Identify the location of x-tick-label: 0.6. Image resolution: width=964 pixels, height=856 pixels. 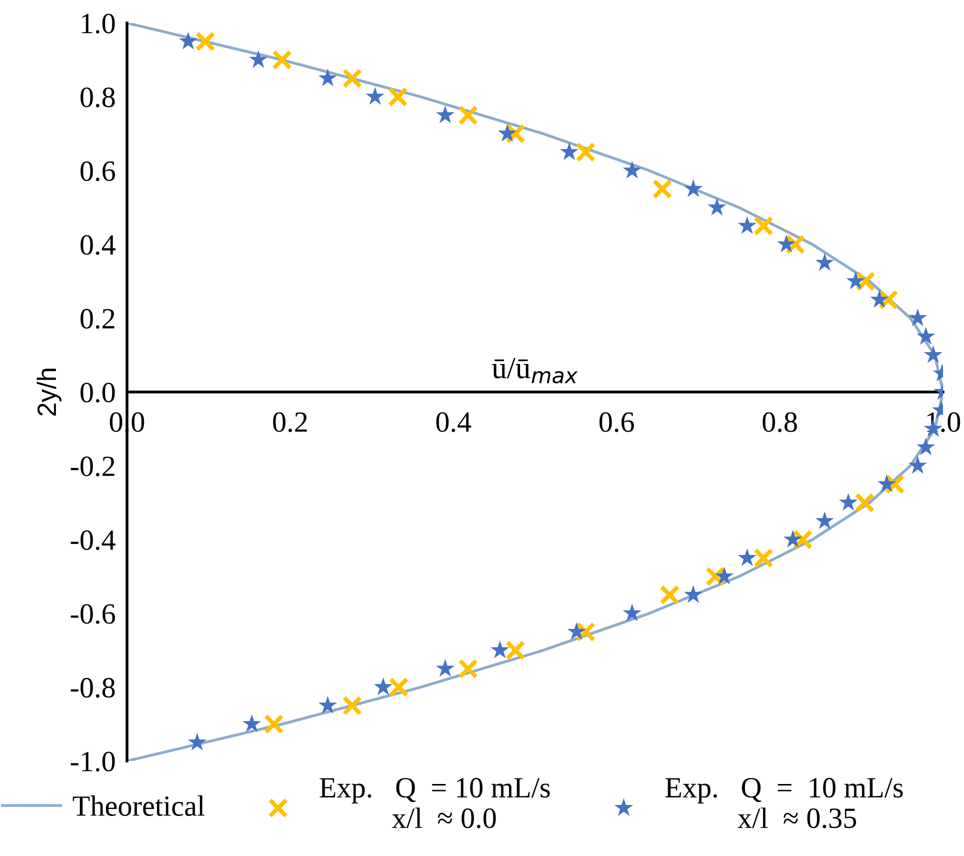
(616, 422).